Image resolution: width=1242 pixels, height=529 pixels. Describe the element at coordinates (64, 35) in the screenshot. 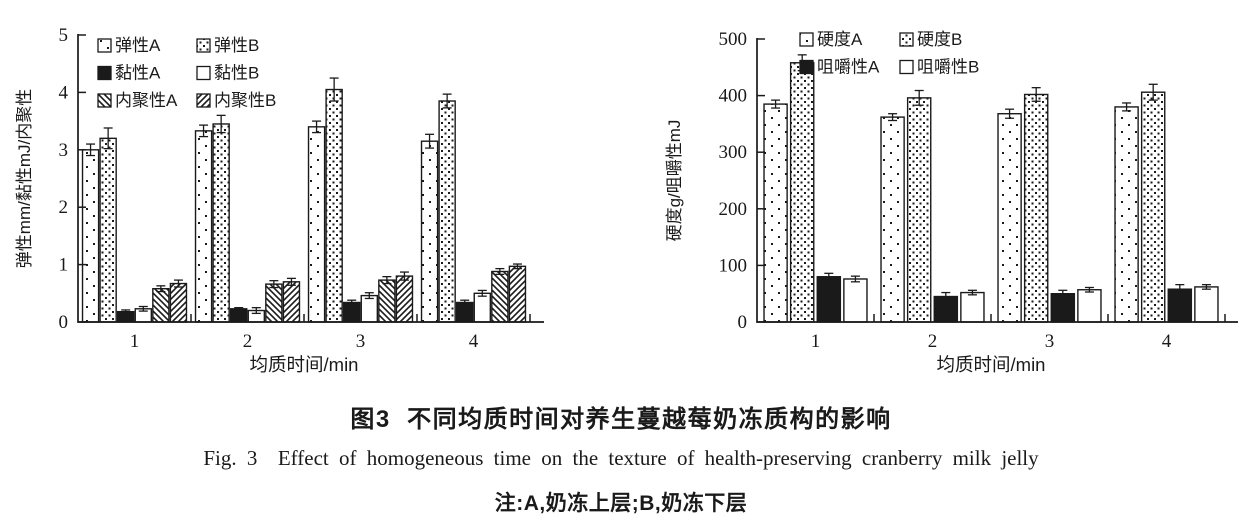

I see `svg-text: 5` at that location.